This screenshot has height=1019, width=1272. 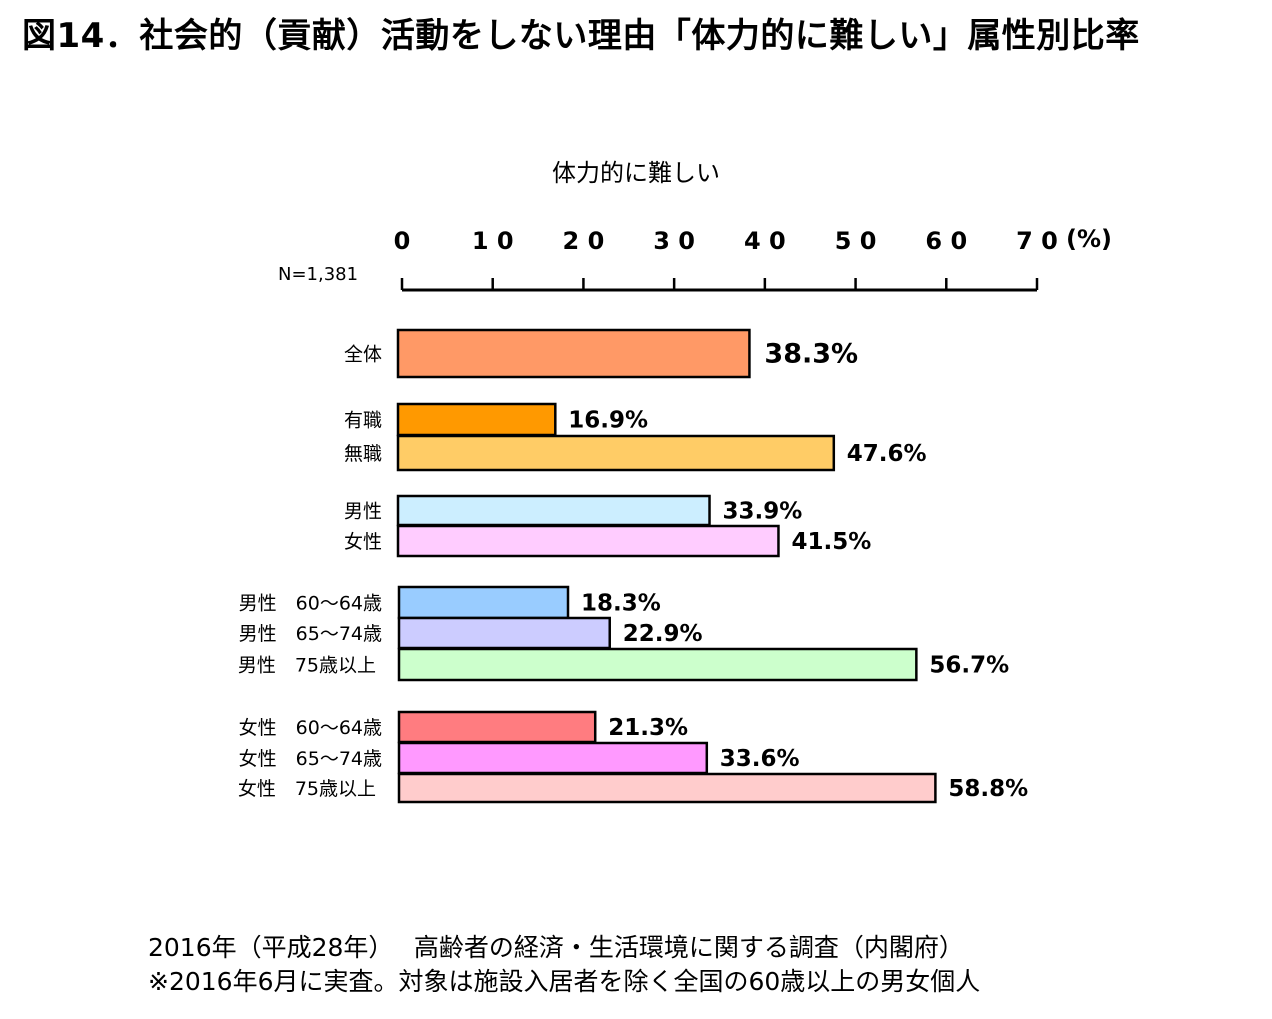 I want to click on source-note: 2016年（平成28年） 高齢者の経済・生活環境に関する調査（内閣府）, so click(x=556, y=947).